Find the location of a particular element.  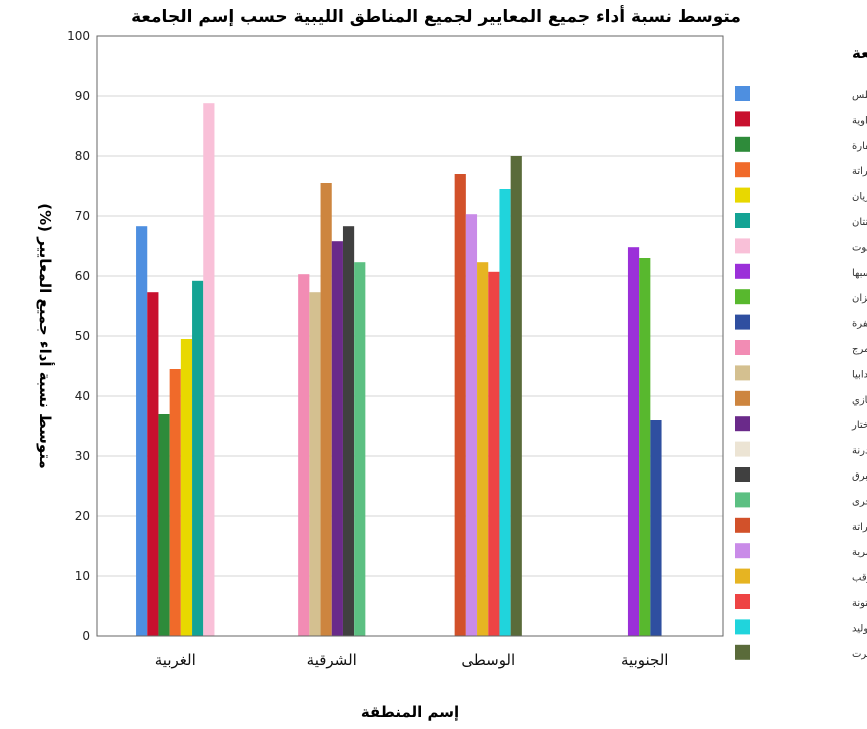

y-tick-label: 100 is located at coordinates (78, 36).